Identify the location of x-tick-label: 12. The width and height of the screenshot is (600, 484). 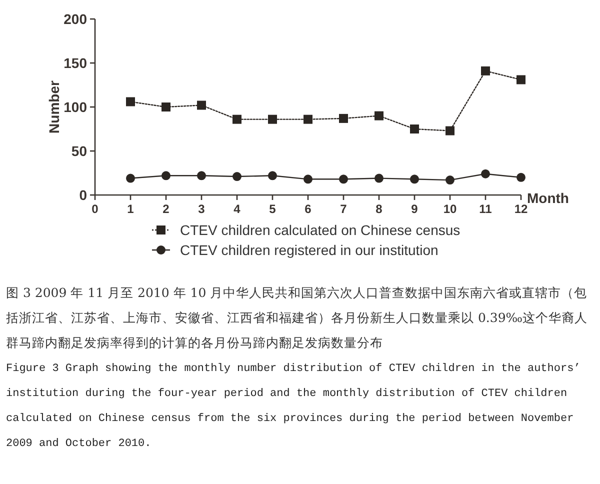
(521, 209).